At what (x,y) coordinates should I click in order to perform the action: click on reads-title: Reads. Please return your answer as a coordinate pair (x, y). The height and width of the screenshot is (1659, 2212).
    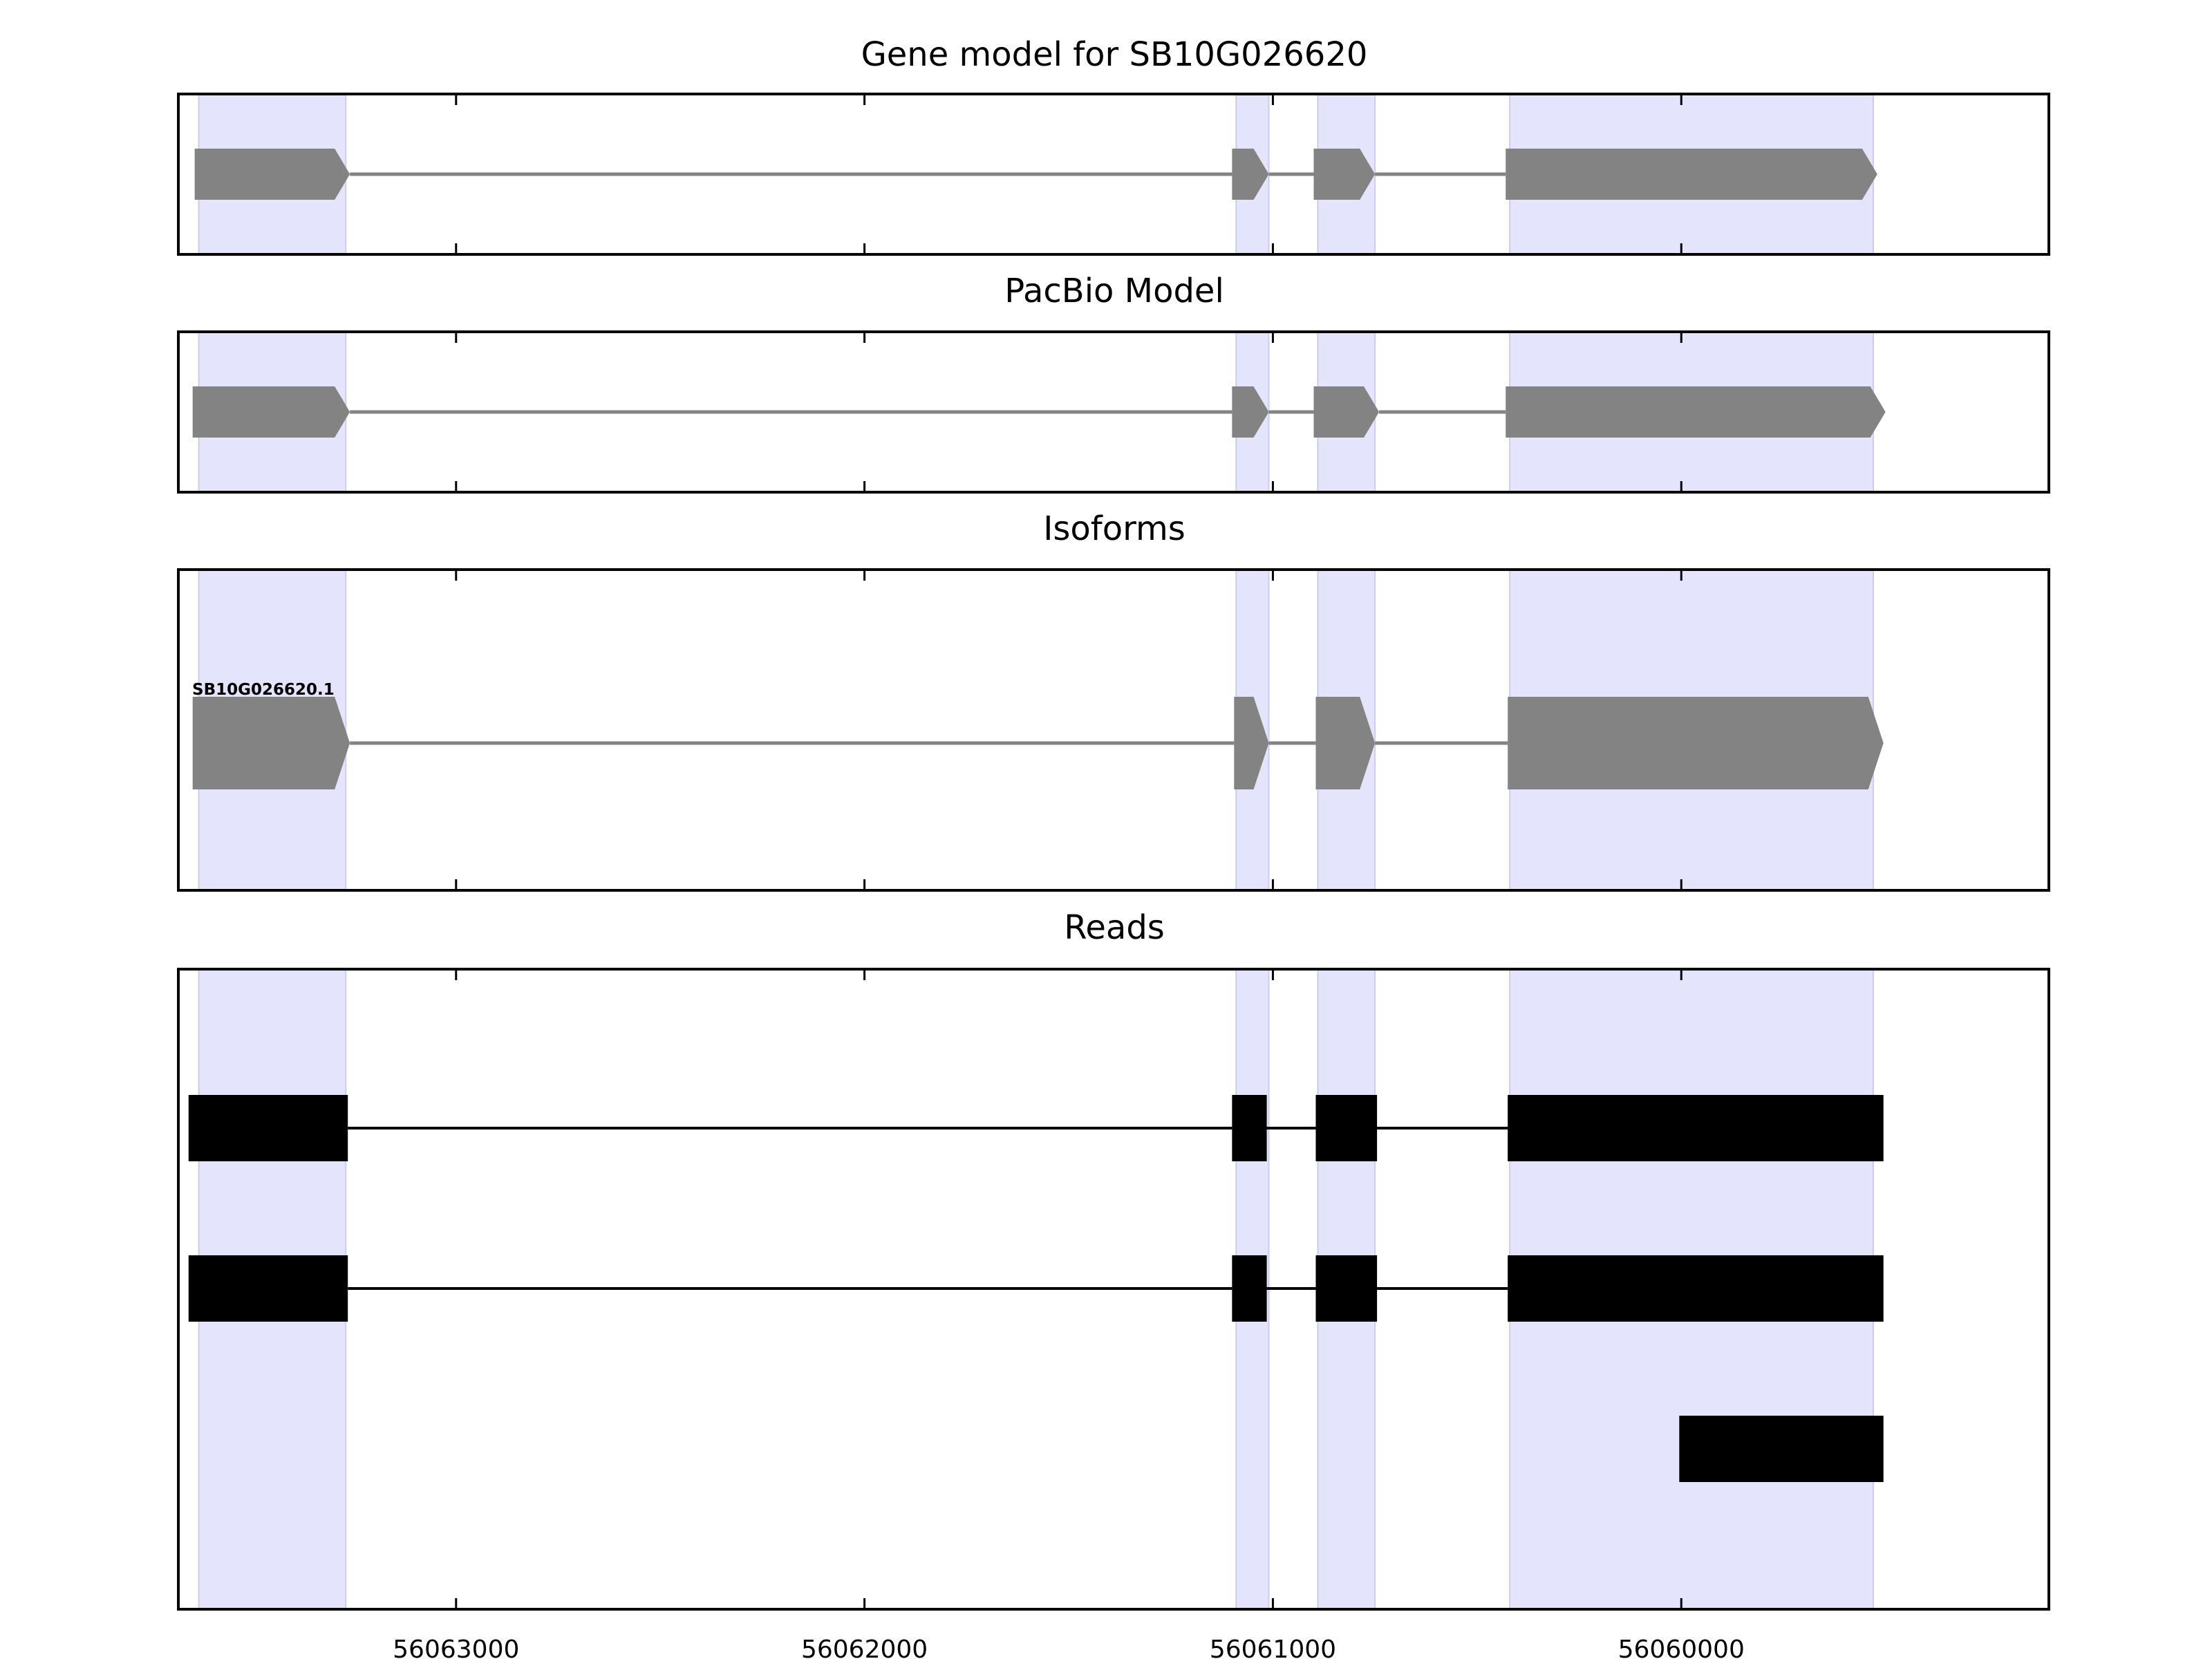
    Looking at the image, I should click on (1114, 927).